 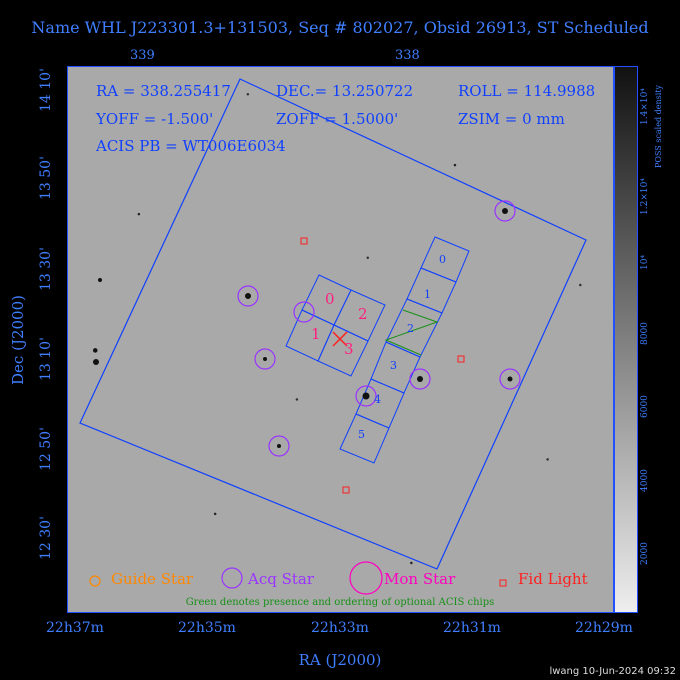 I want to click on info-yoff: YOFF = -1.500', so click(x=155, y=119).